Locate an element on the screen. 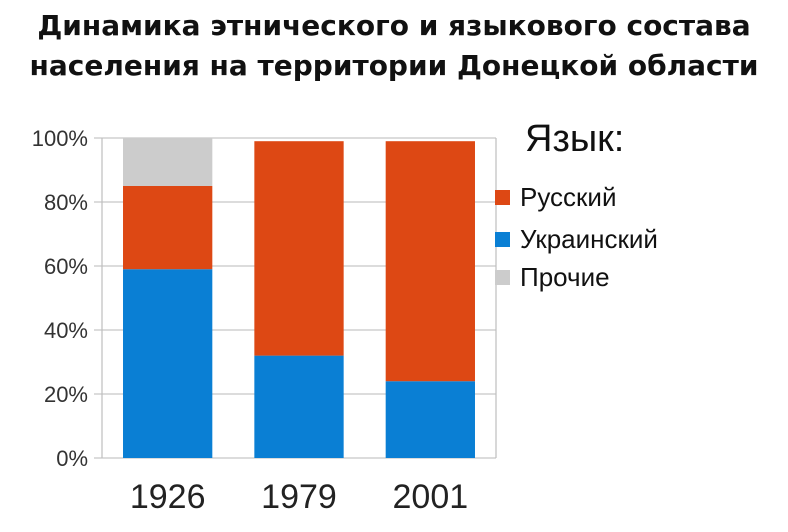 This screenshot has height=532, width=788. x-tick-labels: 1926 1979 2001 is located at coordinates (299, 497).